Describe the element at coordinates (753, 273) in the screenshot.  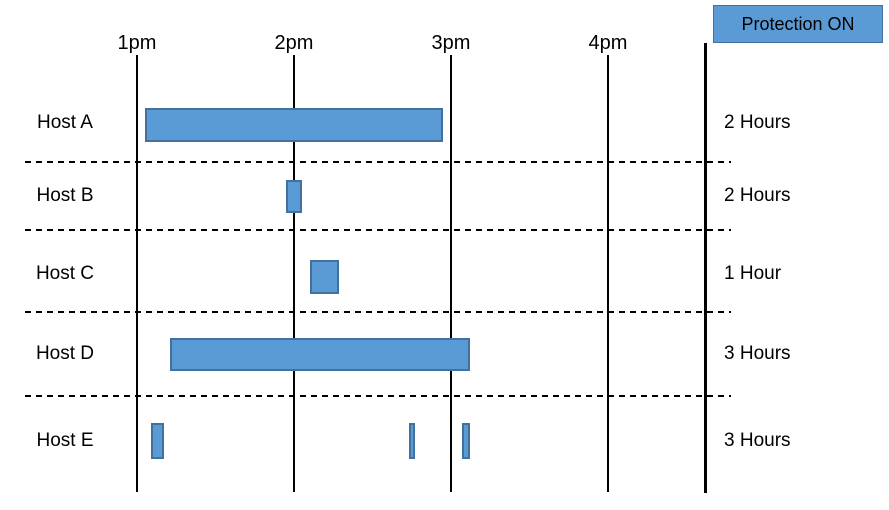
I see `duration-label: 1 Hour` at that location.